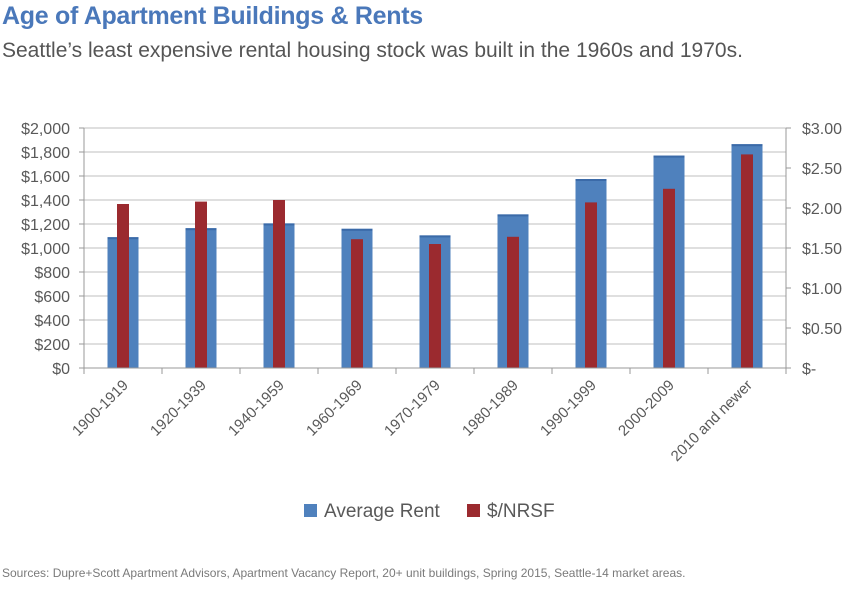 The height and width of the screenshot is (595, 854). I want to click on right-tick-label: $1.00, so click(822, 289).